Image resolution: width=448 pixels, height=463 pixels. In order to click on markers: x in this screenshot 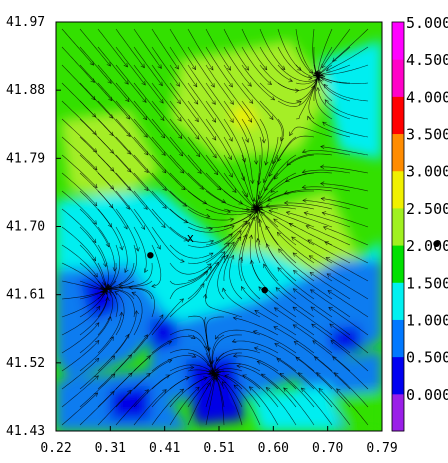, I will do `click(207, 262)`.